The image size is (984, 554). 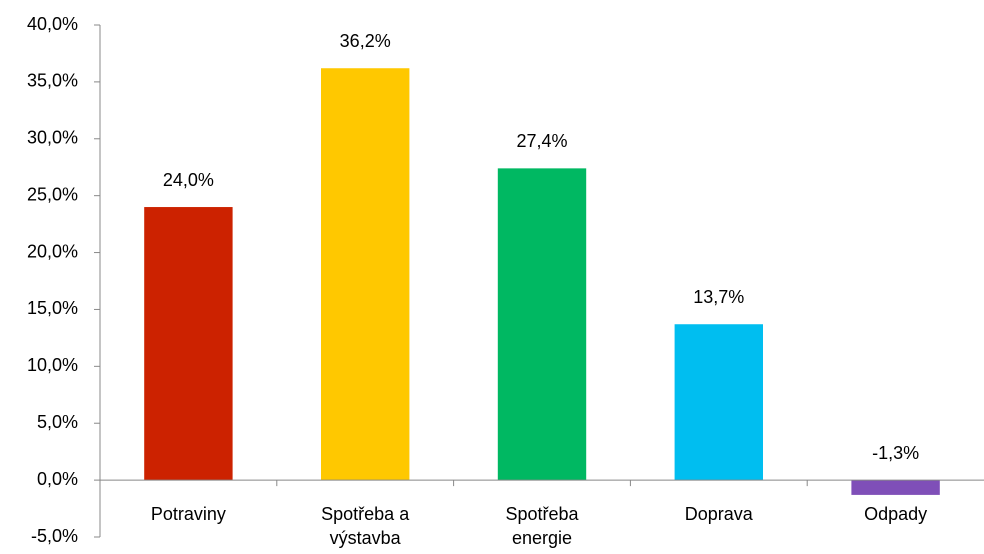 What do you see at coordinates (718, 514) in the screenshot?
I see `x-tick-label: Doprava` at bounding box center [718, 514].